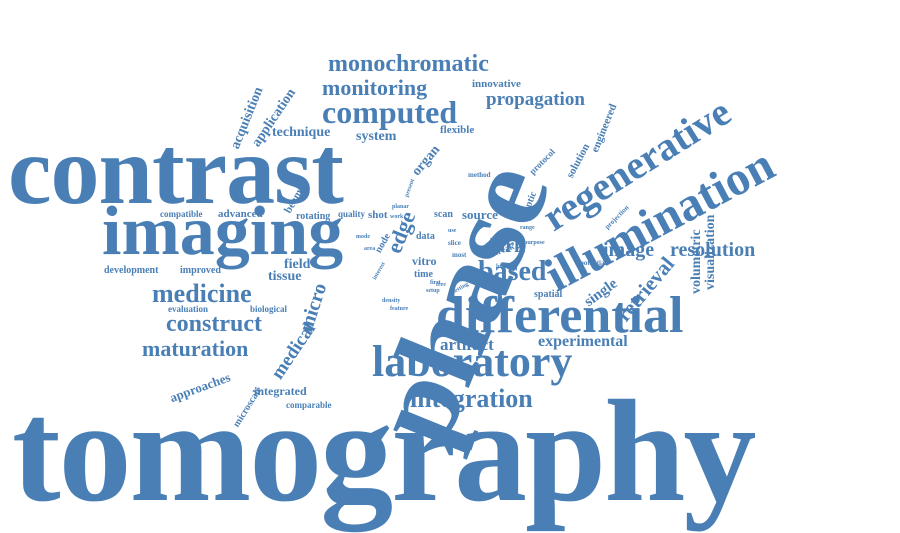 This screenshot has width=900, height=533. What do you see at coordinates (390, 112) in the screenshot?
I see `word-computed: computed` at bounding box center [390, 112].